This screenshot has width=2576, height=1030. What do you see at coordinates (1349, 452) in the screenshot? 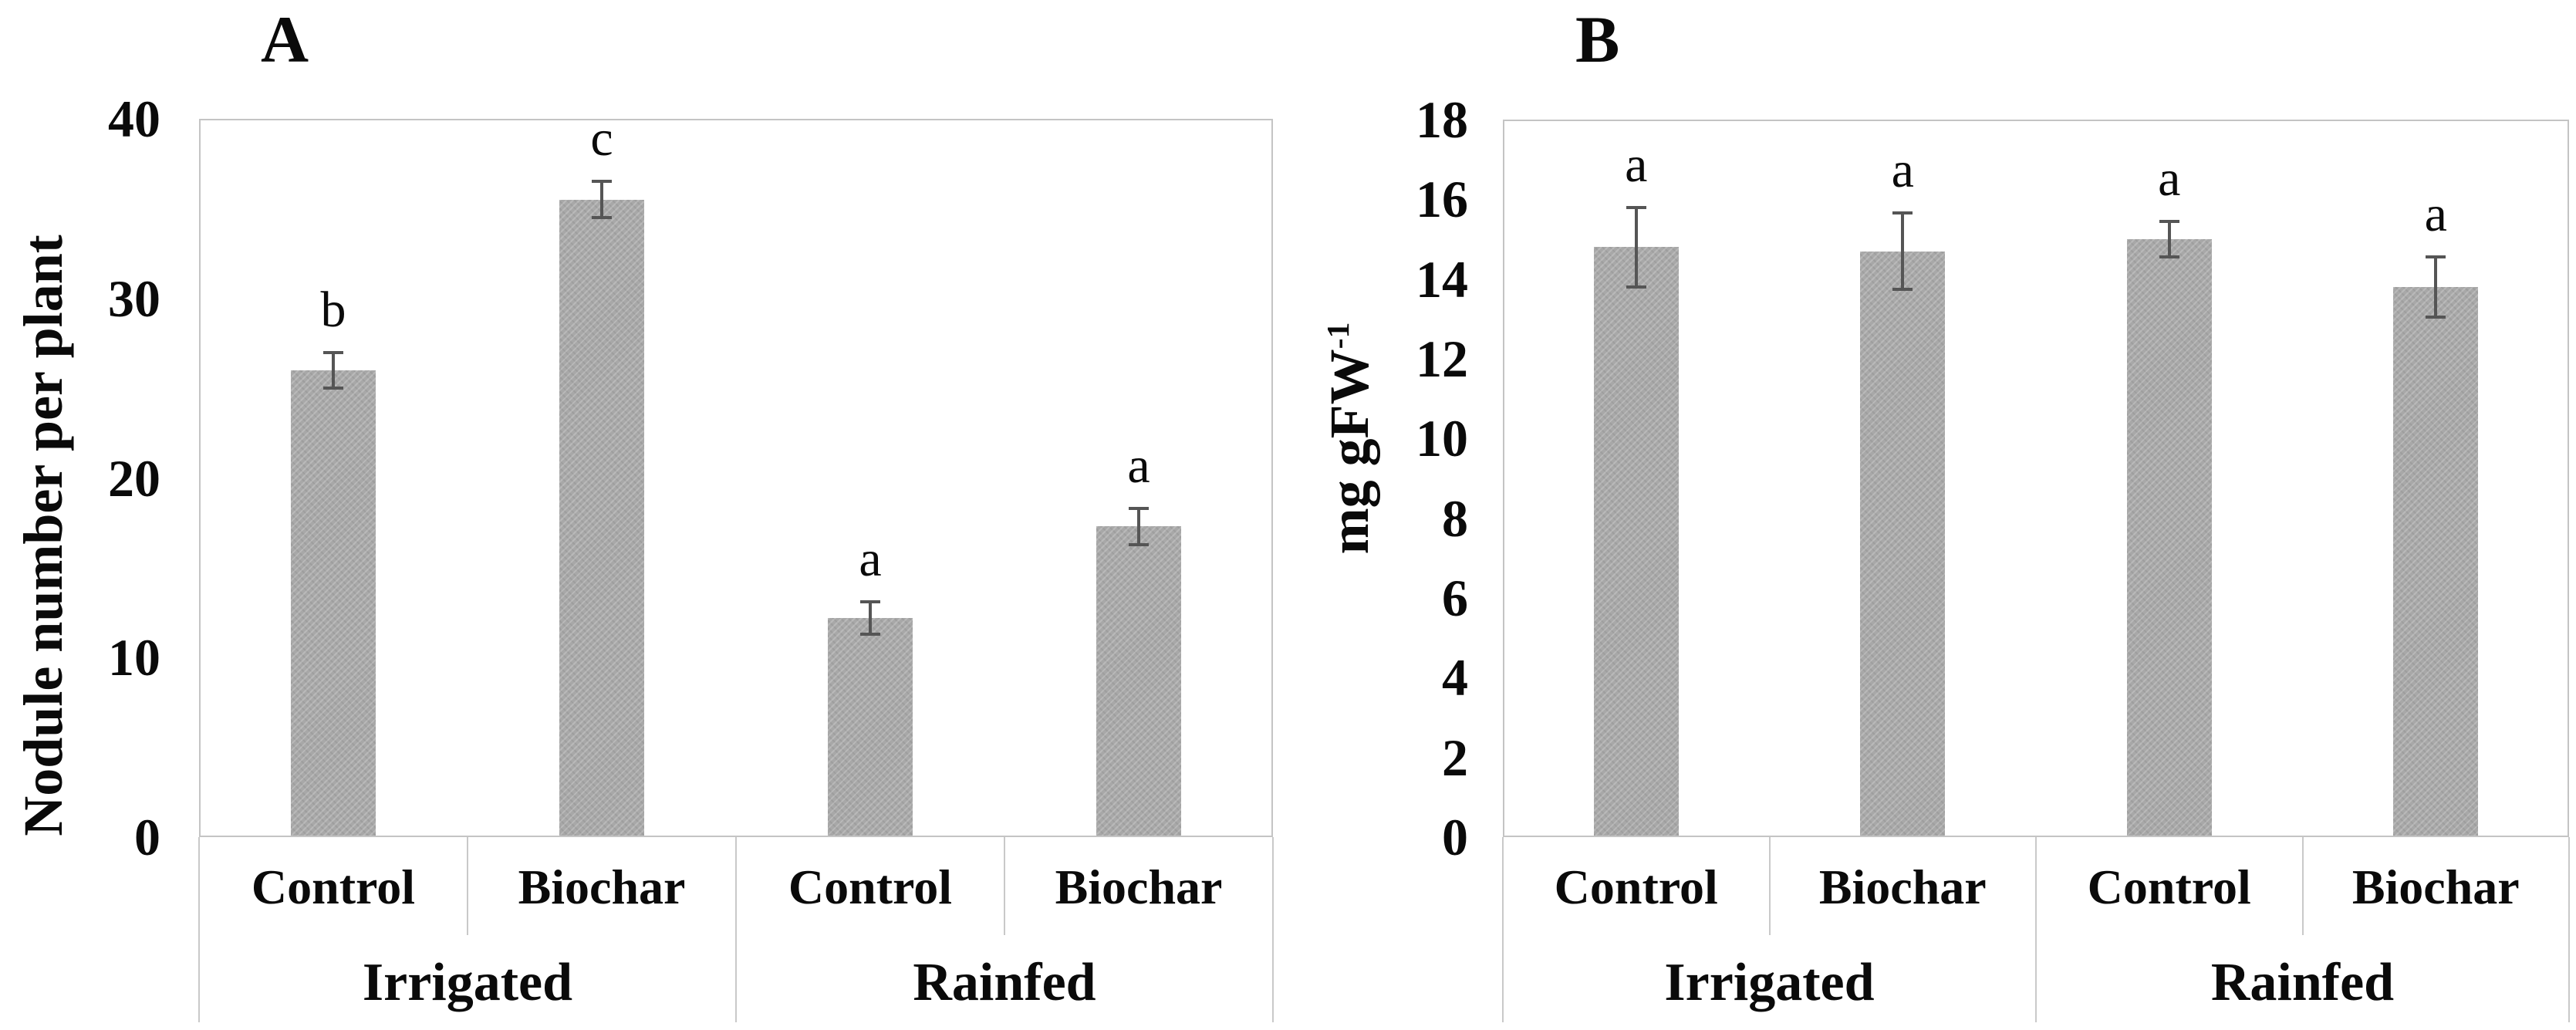
I see `y-axis-title-text: mg gFW` at bounding box center [1349, 452].